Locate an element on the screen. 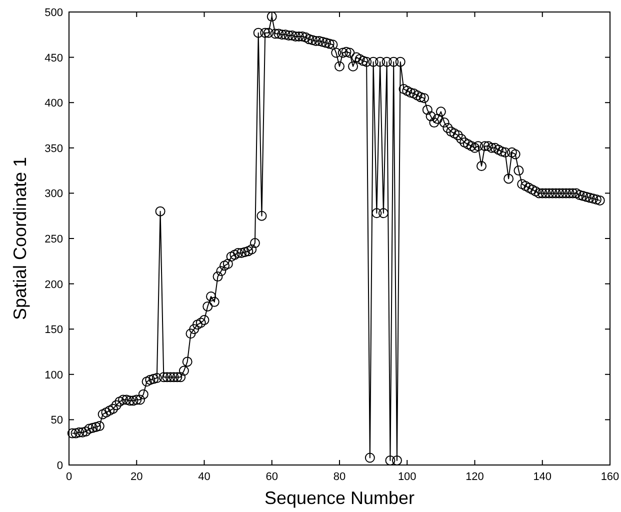 Image resolution: width=621 pixels, height=512 pixels. x-tick-label: 40 is located at coordinates (204, 477).